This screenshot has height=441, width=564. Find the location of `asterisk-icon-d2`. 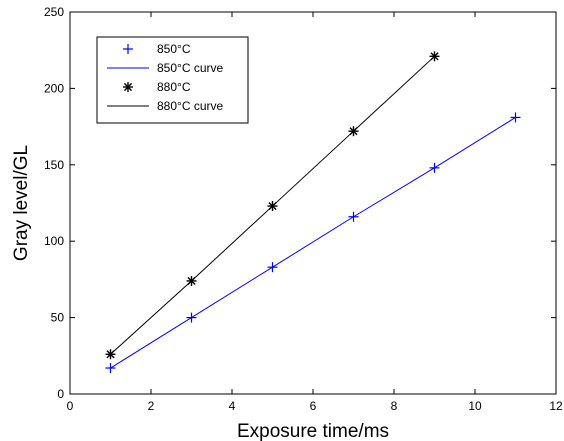

asterisk-icon-d2 is located at coordinates (128, 87).